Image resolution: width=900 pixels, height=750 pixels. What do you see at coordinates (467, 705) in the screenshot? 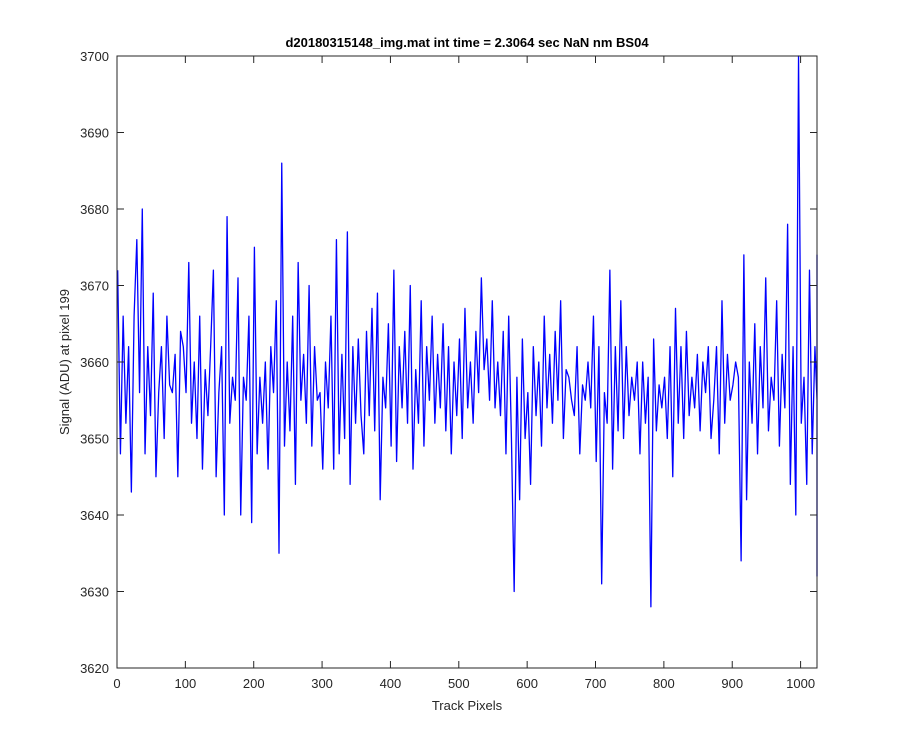
I see `x-axis-label: Track Pixels` at bounding box center [467, 705].